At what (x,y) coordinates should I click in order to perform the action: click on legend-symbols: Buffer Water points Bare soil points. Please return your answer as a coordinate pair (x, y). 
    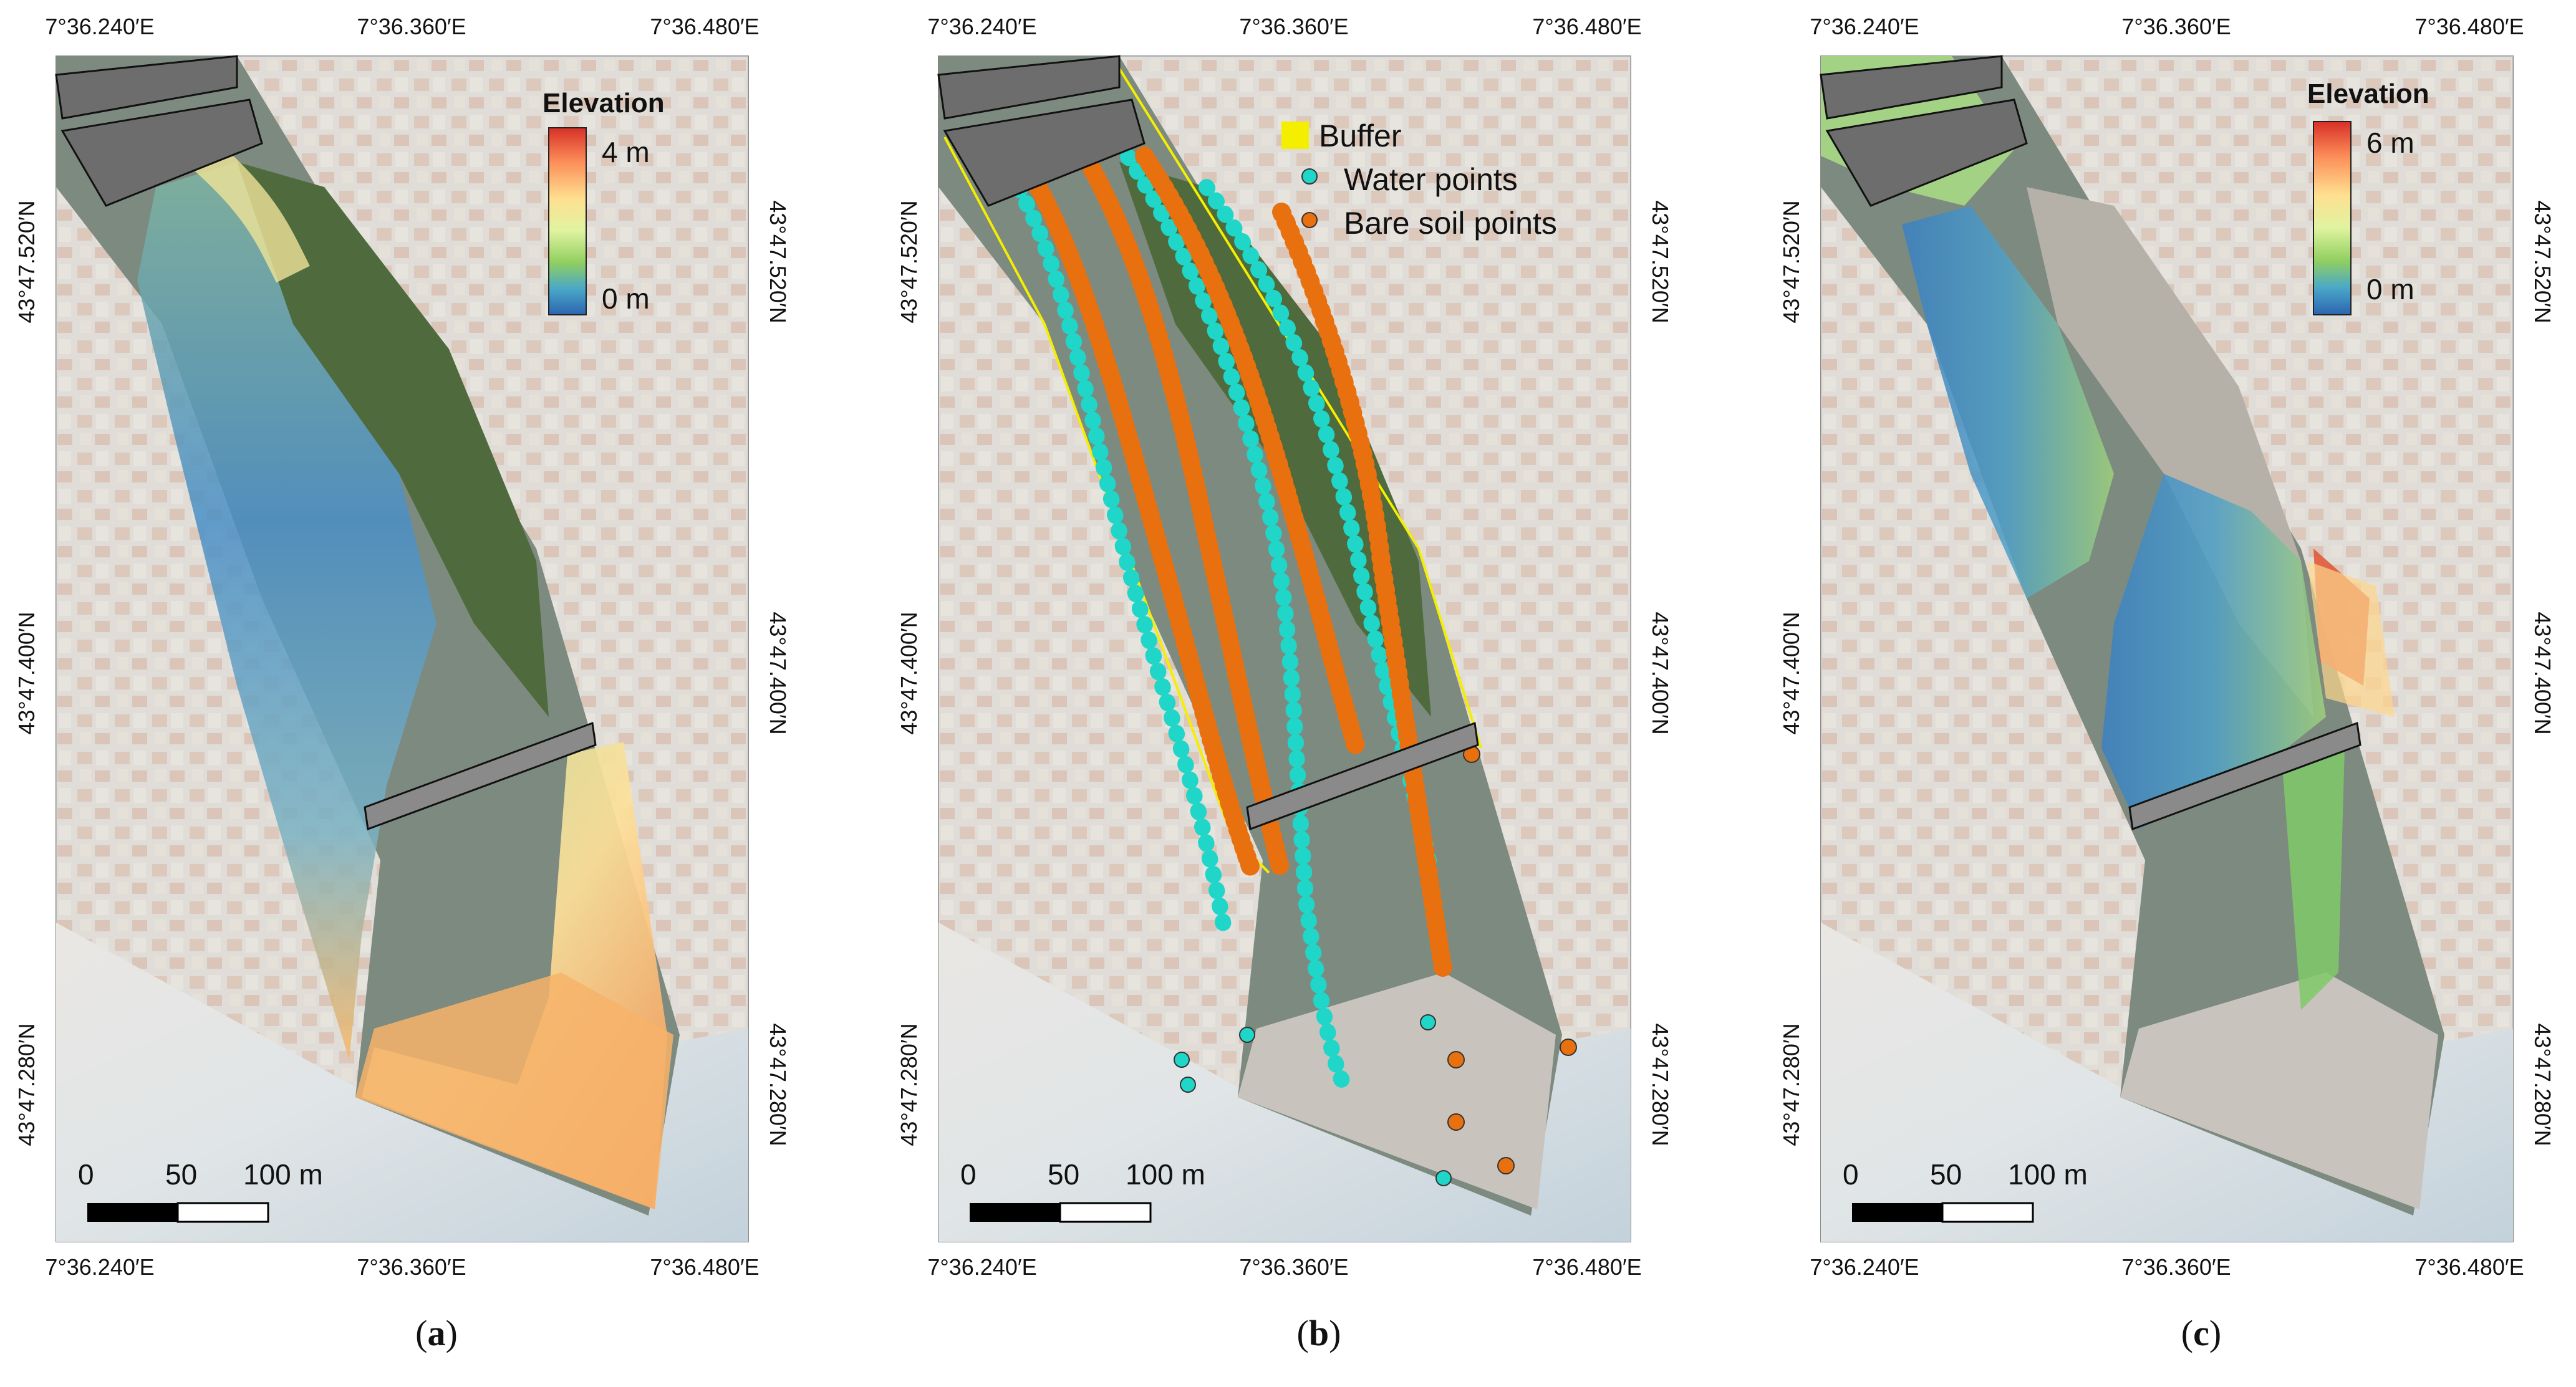
    Looking at the image, I should click on (1419, 180).